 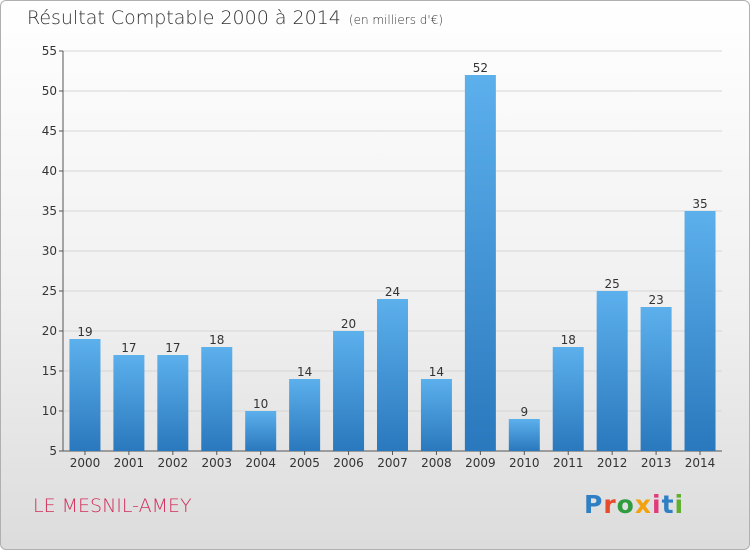 What do you see at coordinates (524, 412) in the screenshot?
I see `data-label: 9` at bounding box center [524, 412].